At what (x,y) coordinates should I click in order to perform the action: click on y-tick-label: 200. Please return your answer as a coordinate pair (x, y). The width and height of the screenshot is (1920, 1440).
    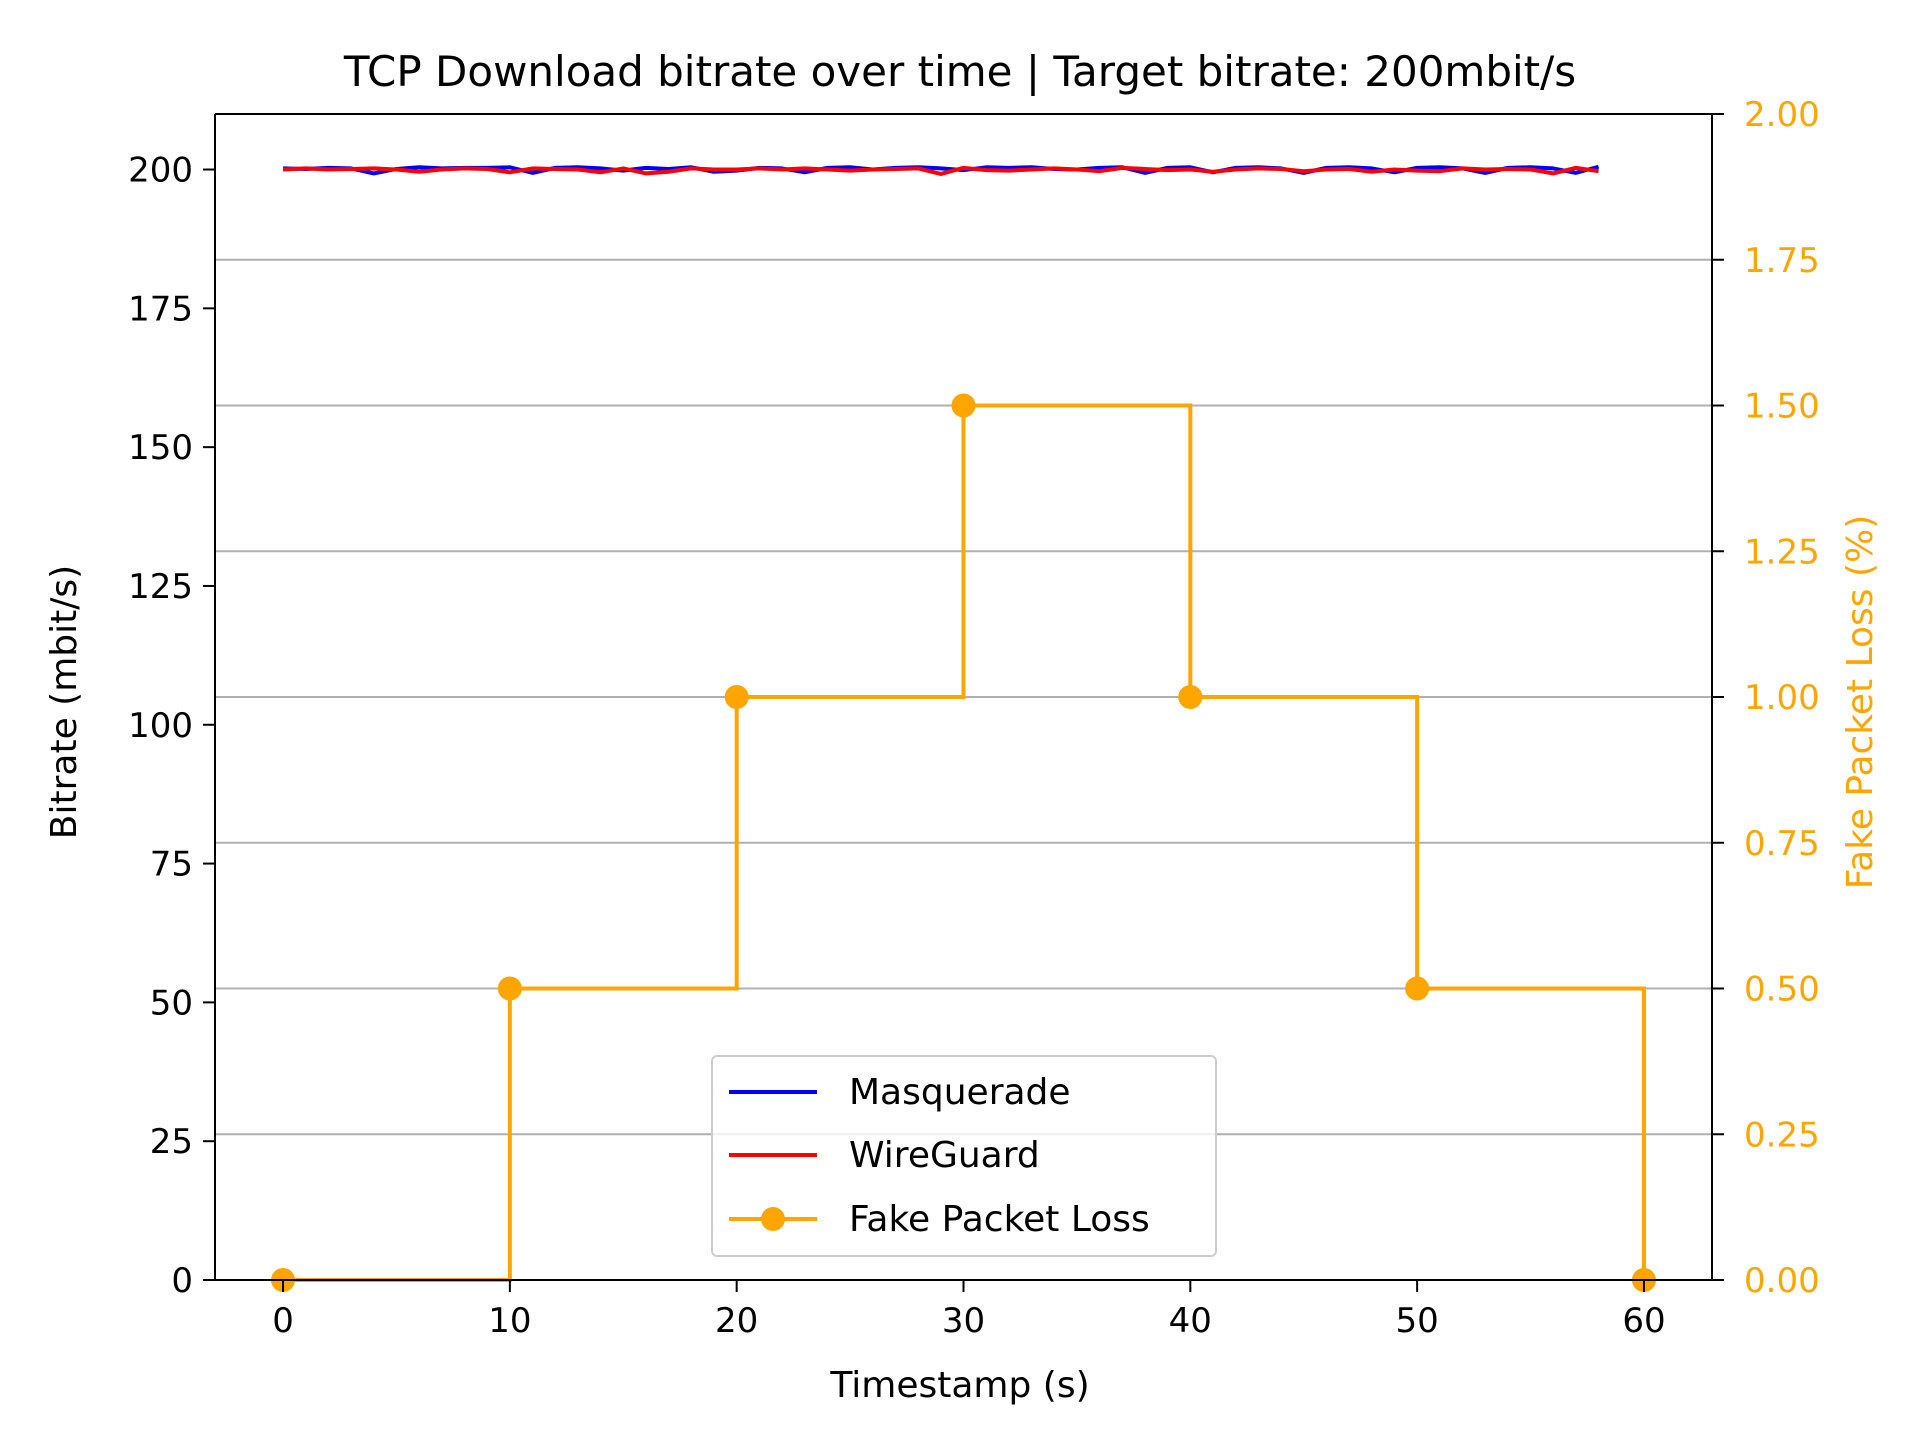
    Looking at the image, I should click on (160, 171).